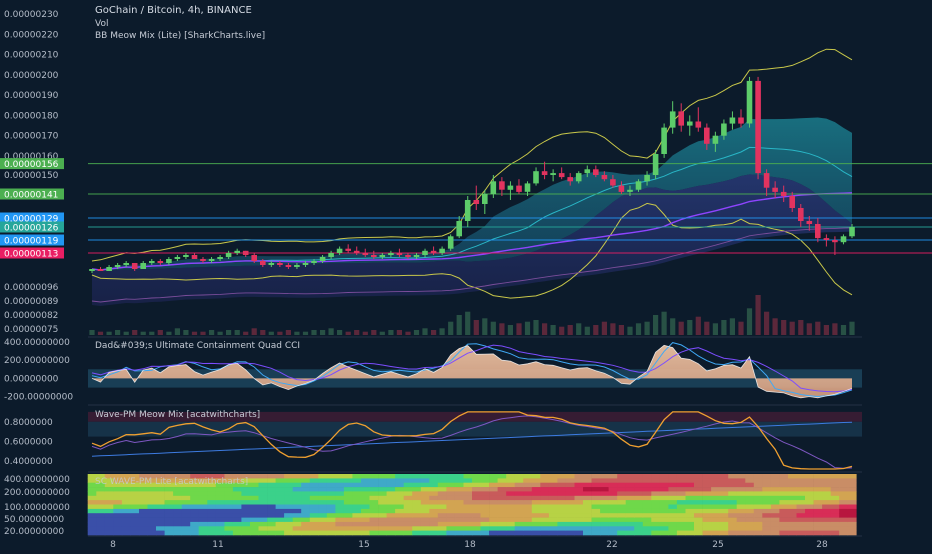  What do you see at coordinates (197, 346) in the screenshot?
I see `cci-title: Dad&#039;s Ultimate Containment Quad CCI` at bounding box center [197, 346].